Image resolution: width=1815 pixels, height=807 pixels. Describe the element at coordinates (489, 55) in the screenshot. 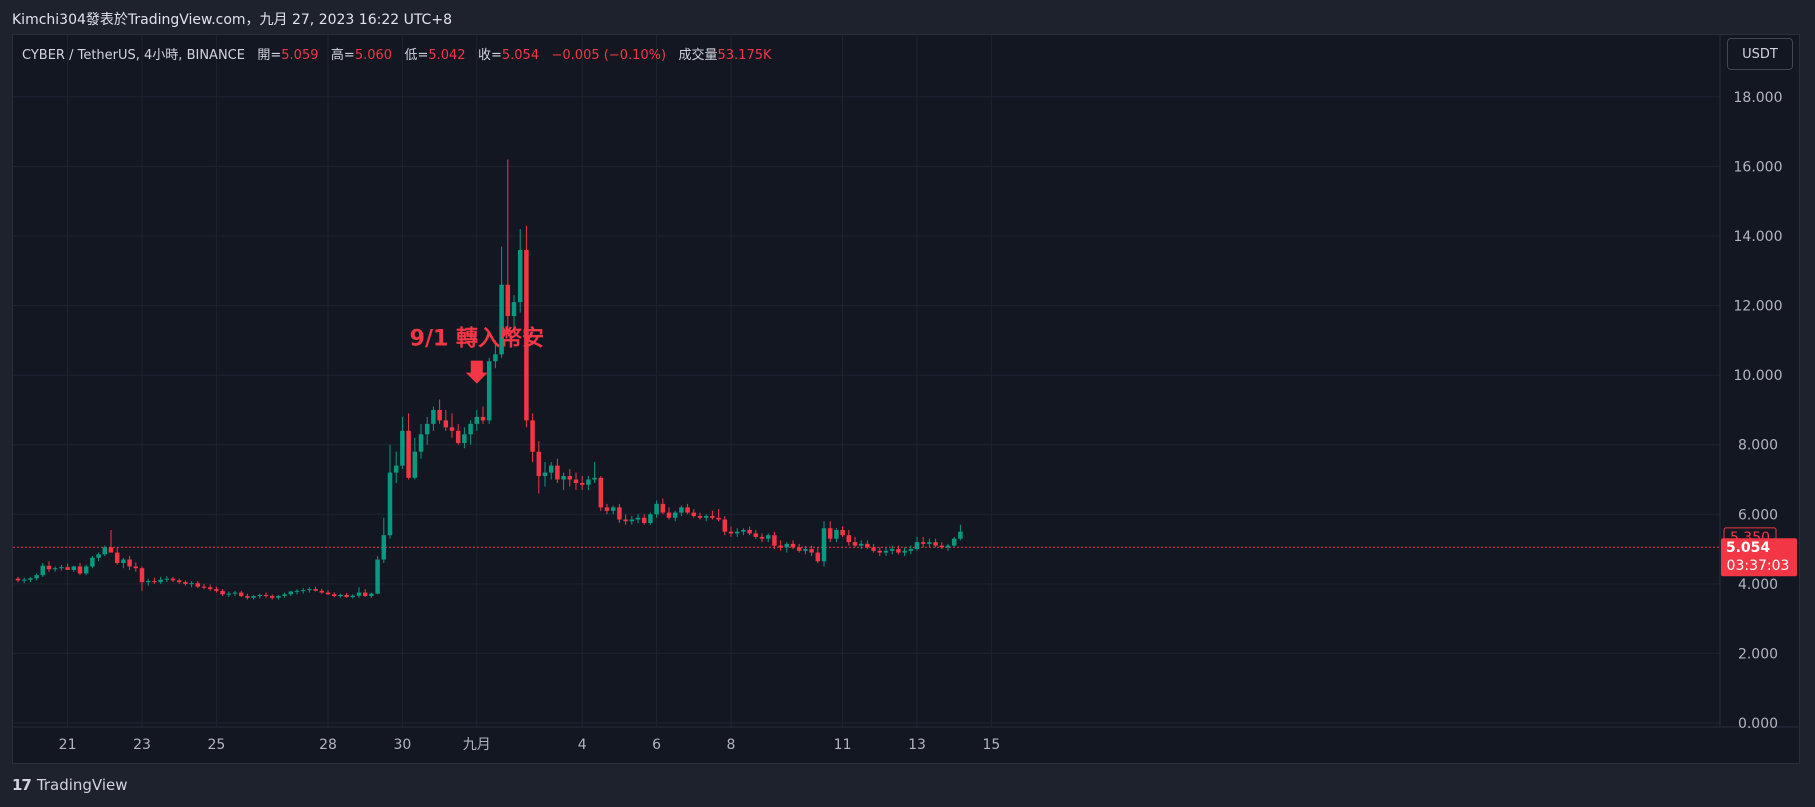

I see `close-label: 收=` at that location.